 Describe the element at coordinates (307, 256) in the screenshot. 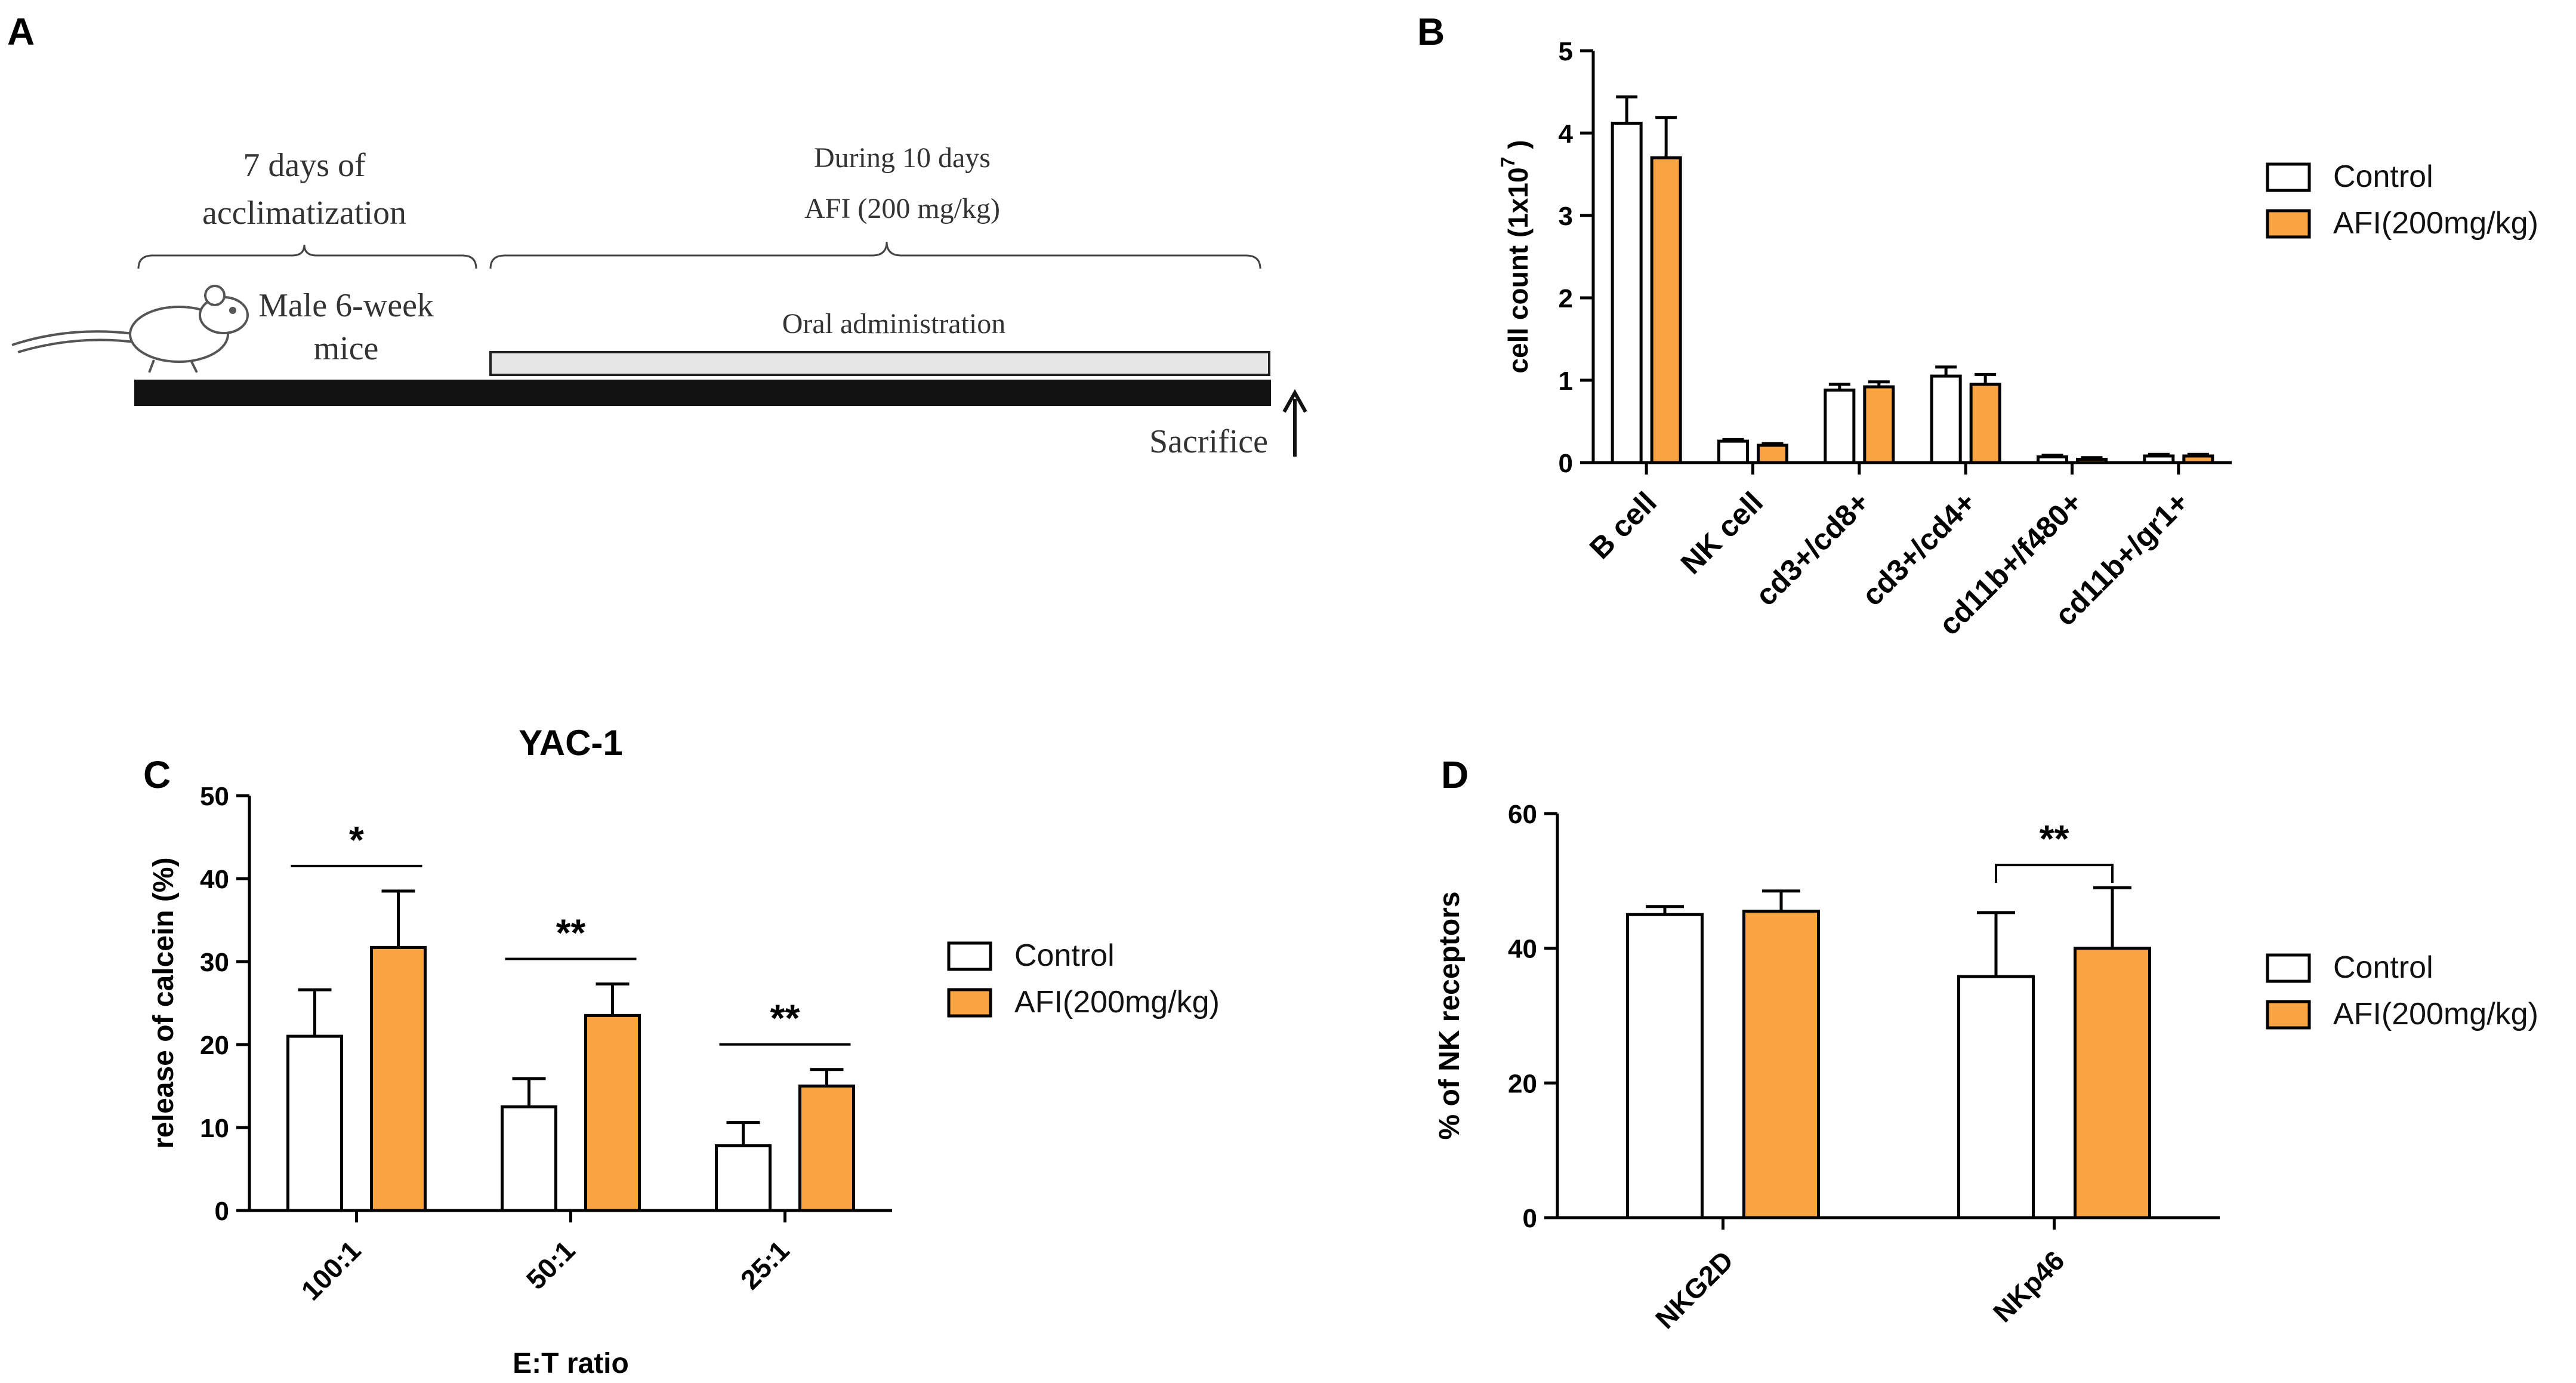

I see `acclimatization-brace` at that location.